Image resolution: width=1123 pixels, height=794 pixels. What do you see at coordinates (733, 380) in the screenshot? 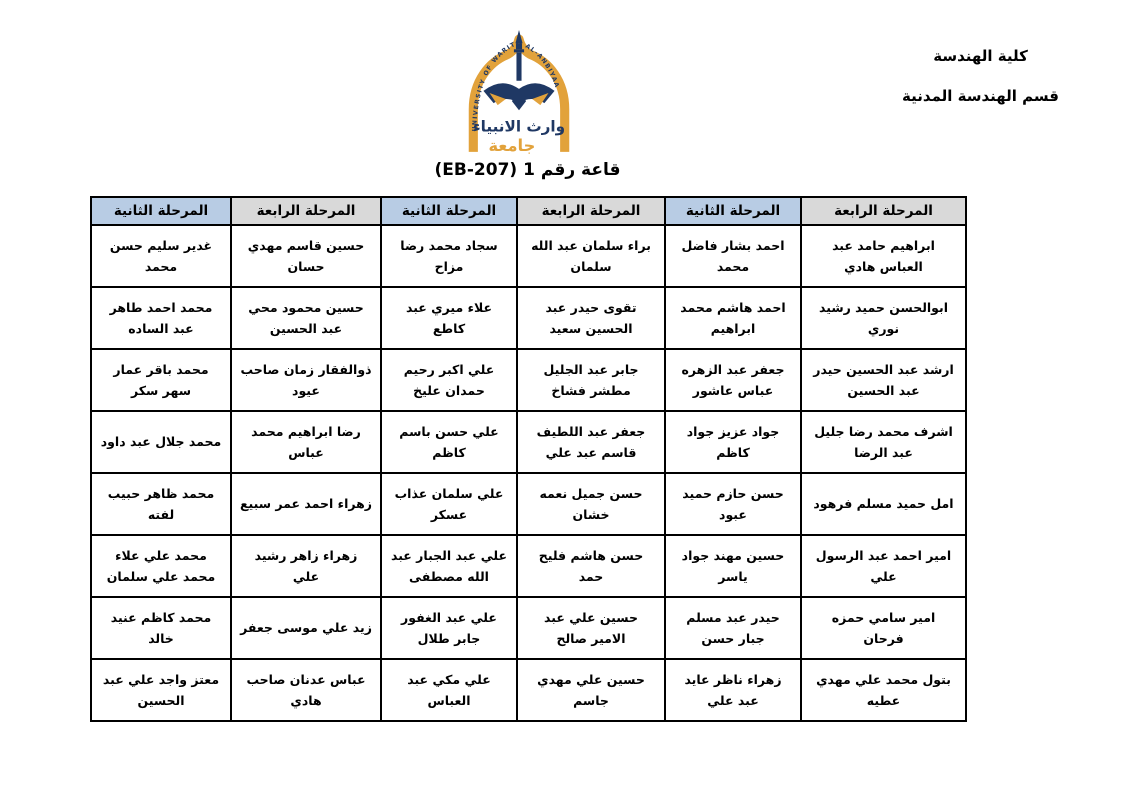
I see `student-name-cell: جعفر عبد الزهره عباس عاشور` at bounding box center [733, 380].